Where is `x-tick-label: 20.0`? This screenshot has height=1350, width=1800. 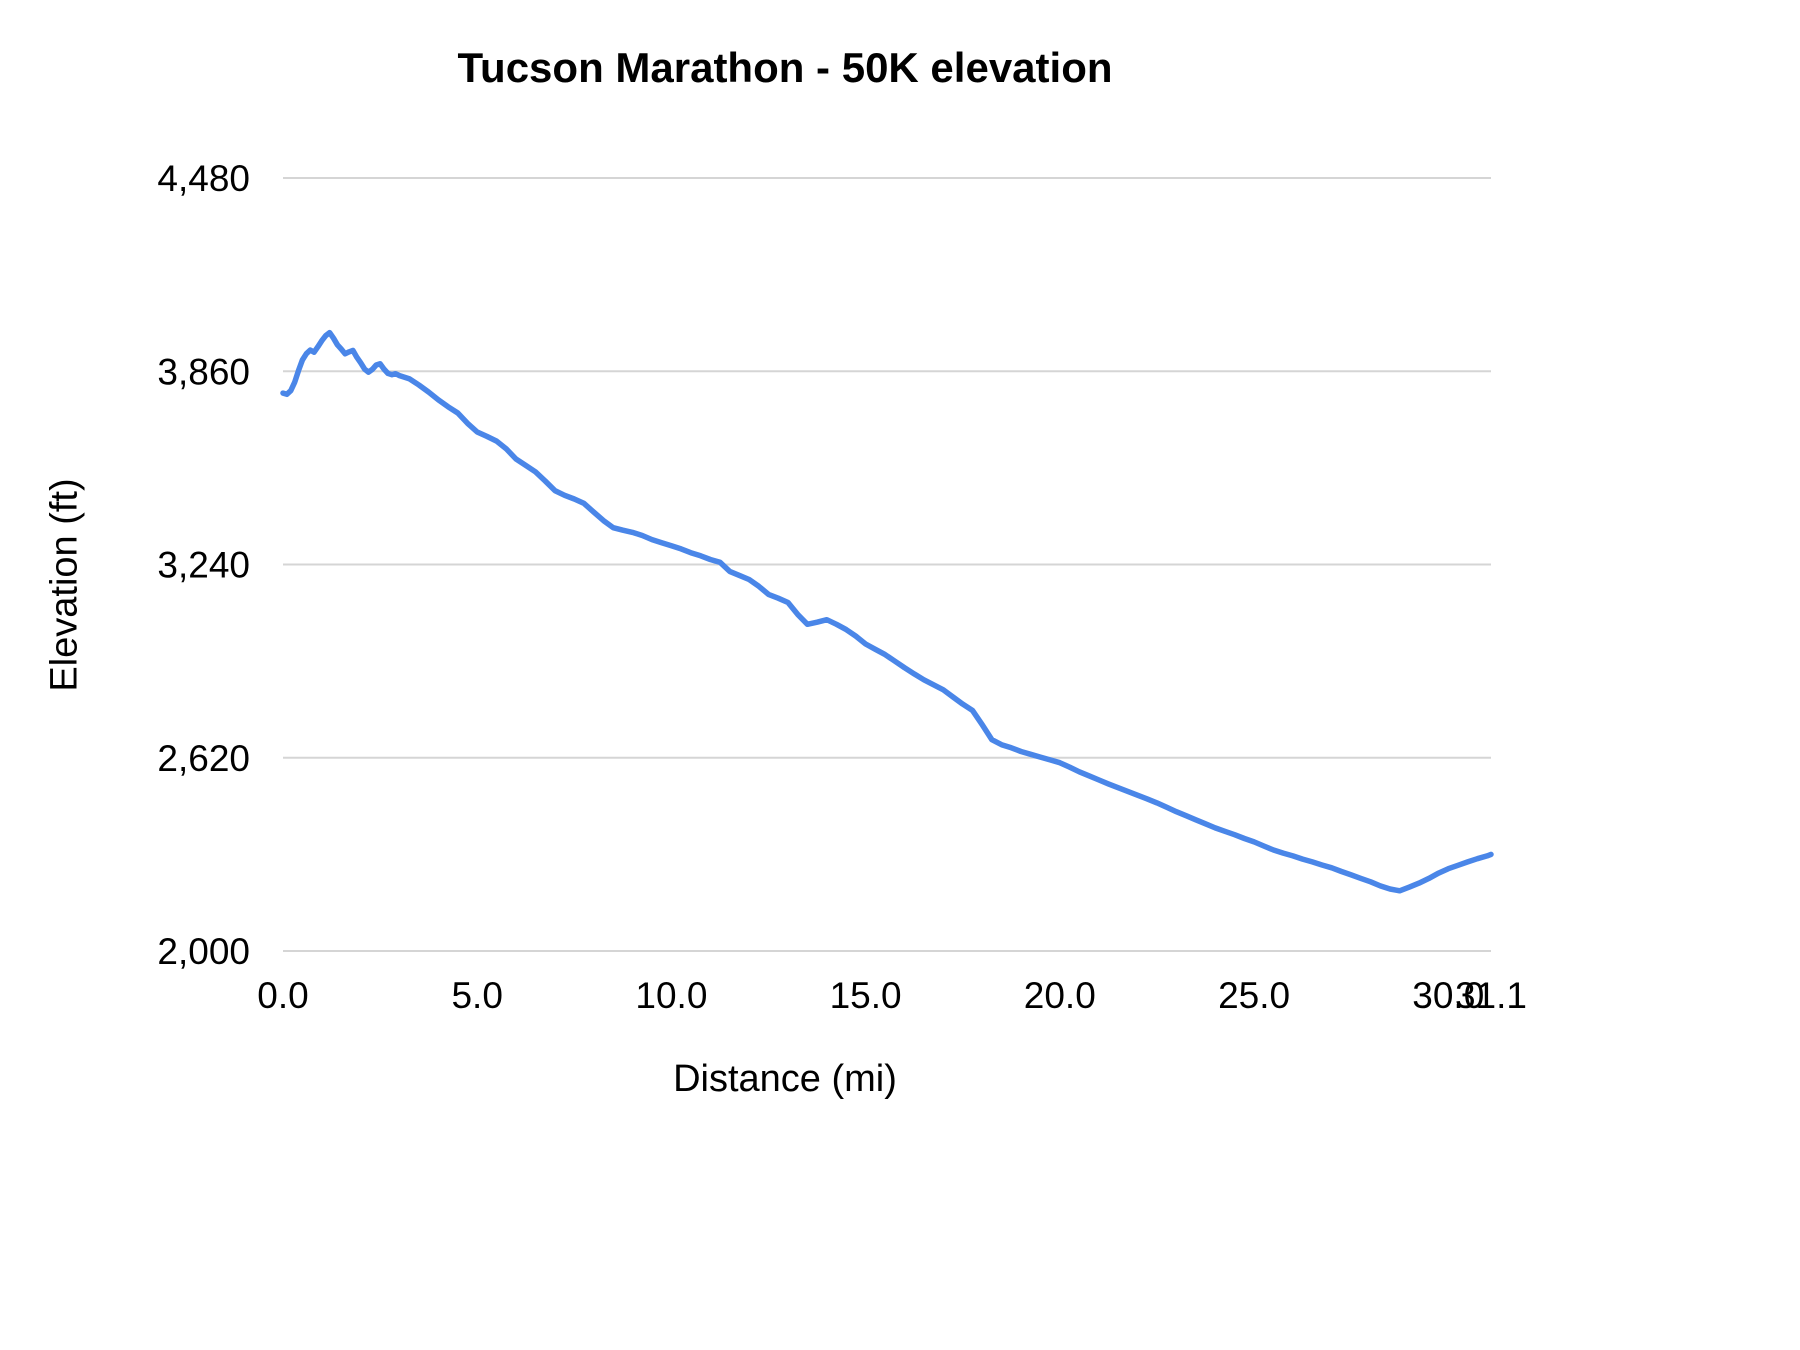
x-tick-label: 20.0 is located at coordinates (1060, 995).